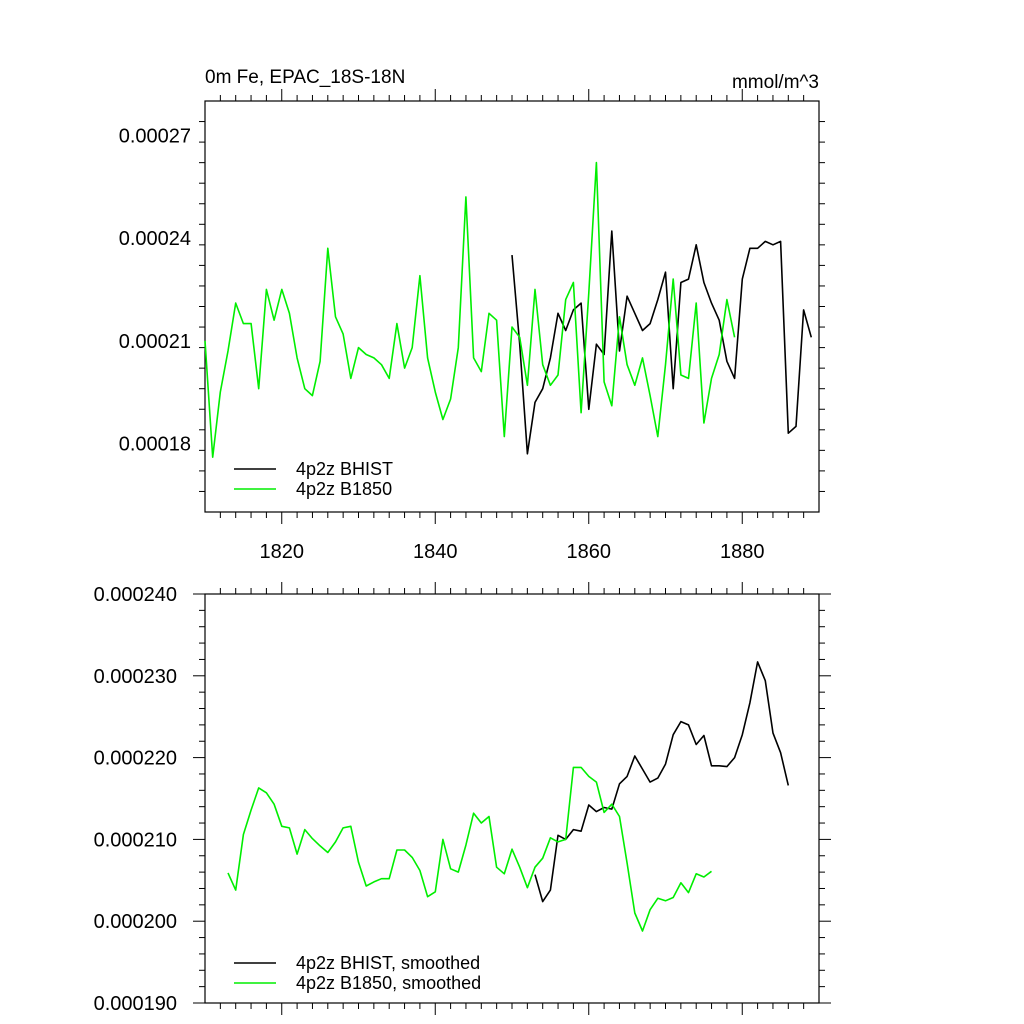  I want to click on chart-title: 0m Fe, EPAC_18S-18N, so click(305, 77).